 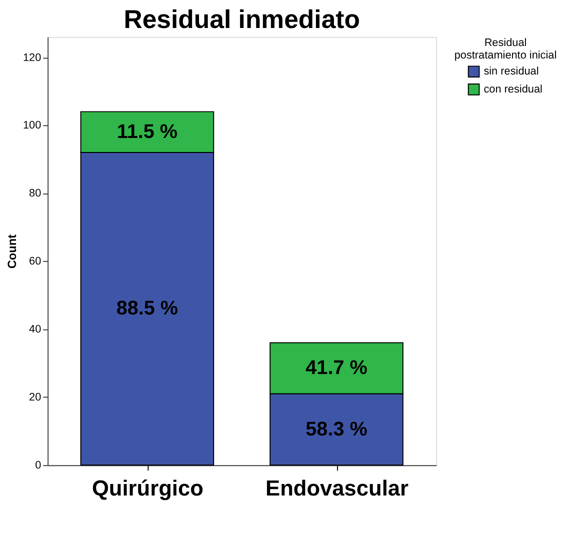 What do you see at coordinates (35, 398) in the screenshot?
I see `y-tick-label: 20` at bounding box center [35, 398].